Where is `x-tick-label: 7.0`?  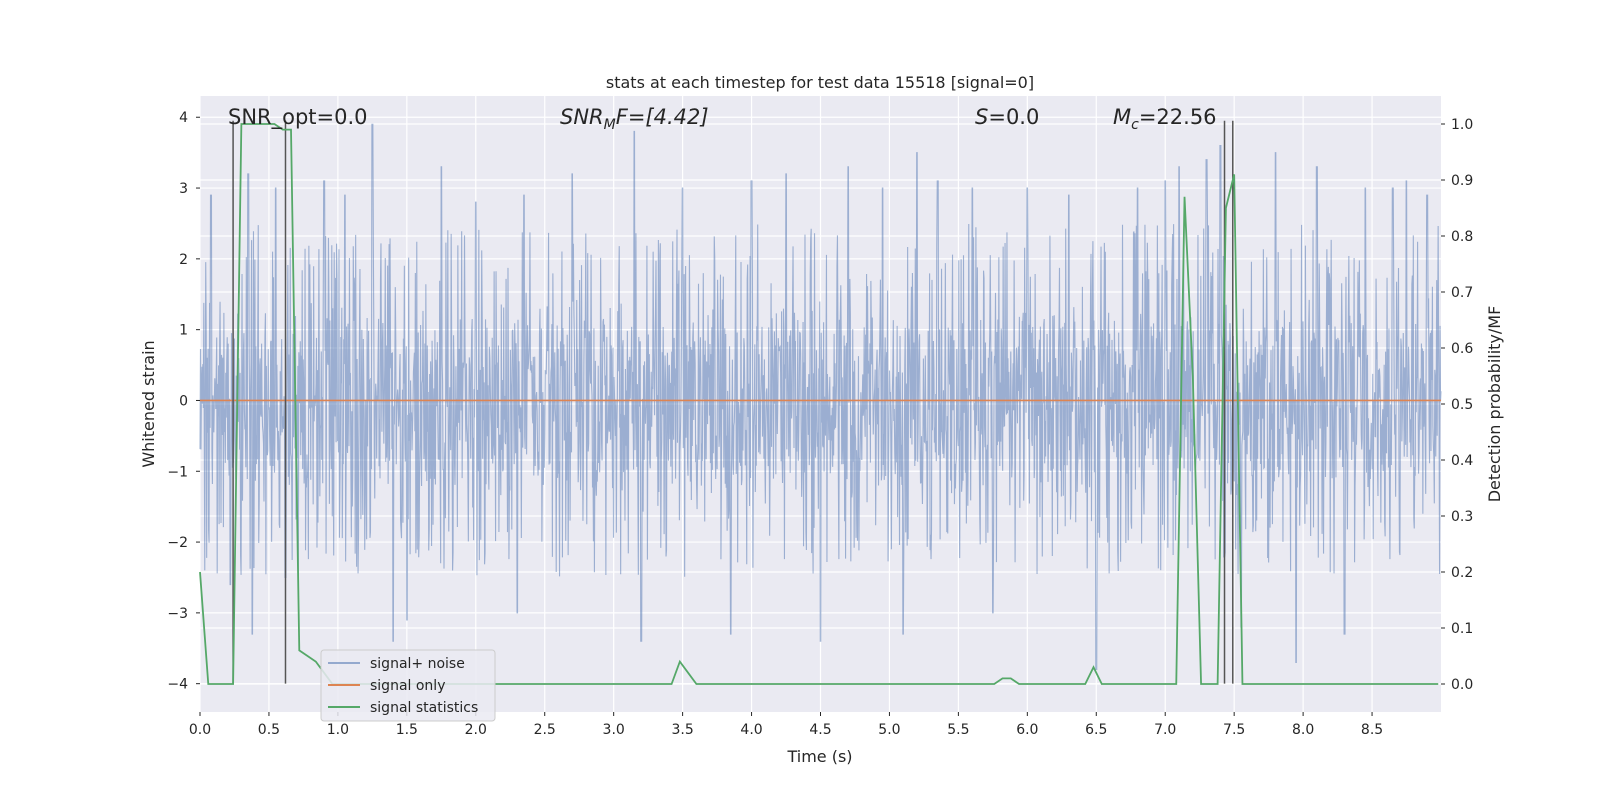
x-tick-label: 7.0 is located at coordinates (1165, 730).